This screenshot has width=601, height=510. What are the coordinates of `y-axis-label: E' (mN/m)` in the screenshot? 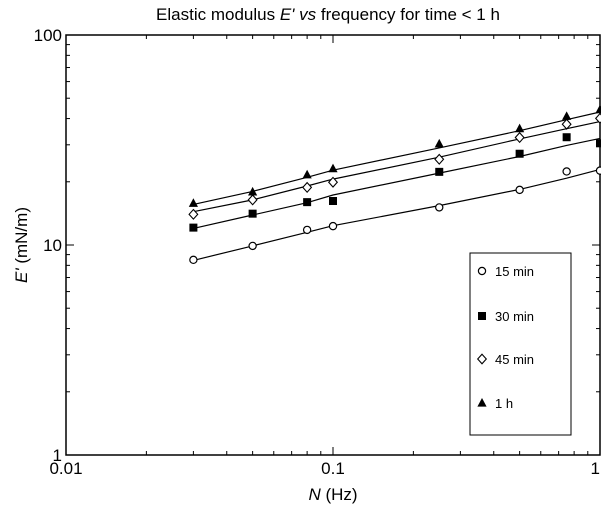 It's located at (21, 245).